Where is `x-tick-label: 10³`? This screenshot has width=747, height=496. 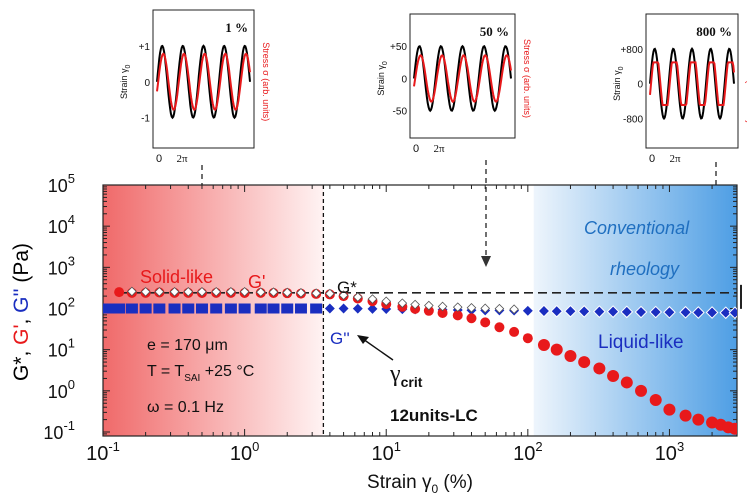 x-tick-label: 10³ is located at coordinates (669, 452).